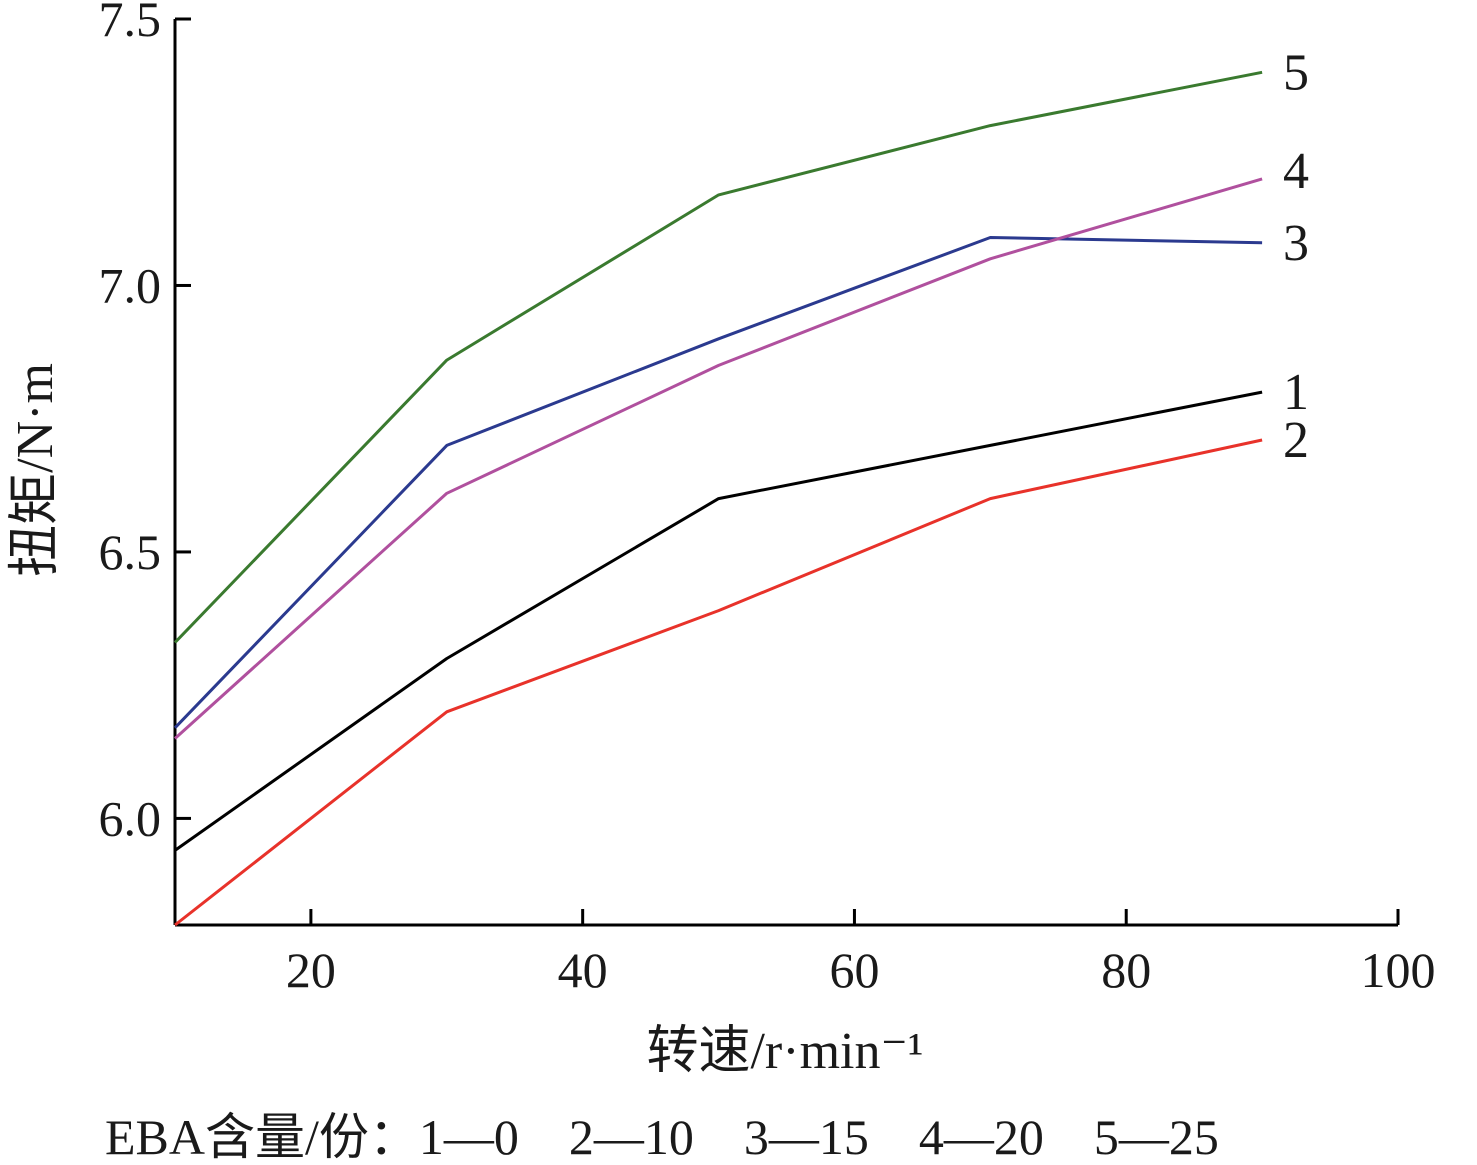 The height and width of the screenshot is (1165, 1477). I want to click on x-tick-label: 100, so click(1398, 970).